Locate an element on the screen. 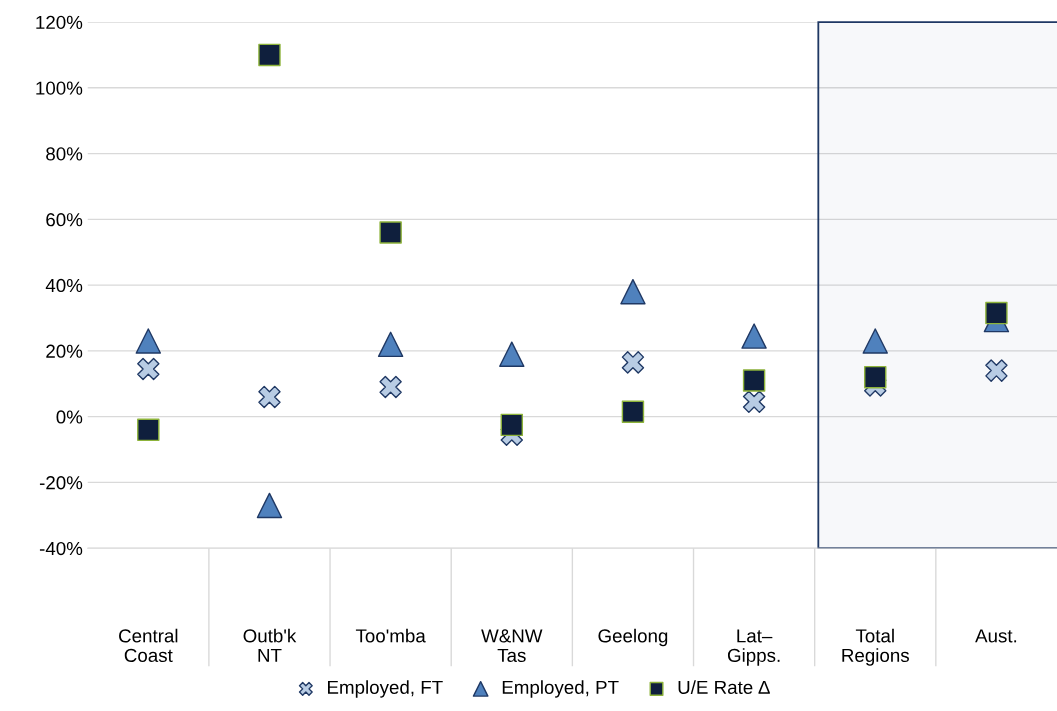 Image resolution: width=1057 pixels, height=711 pixels. y-tick-label: -40% is located at coordinates (61, 548).